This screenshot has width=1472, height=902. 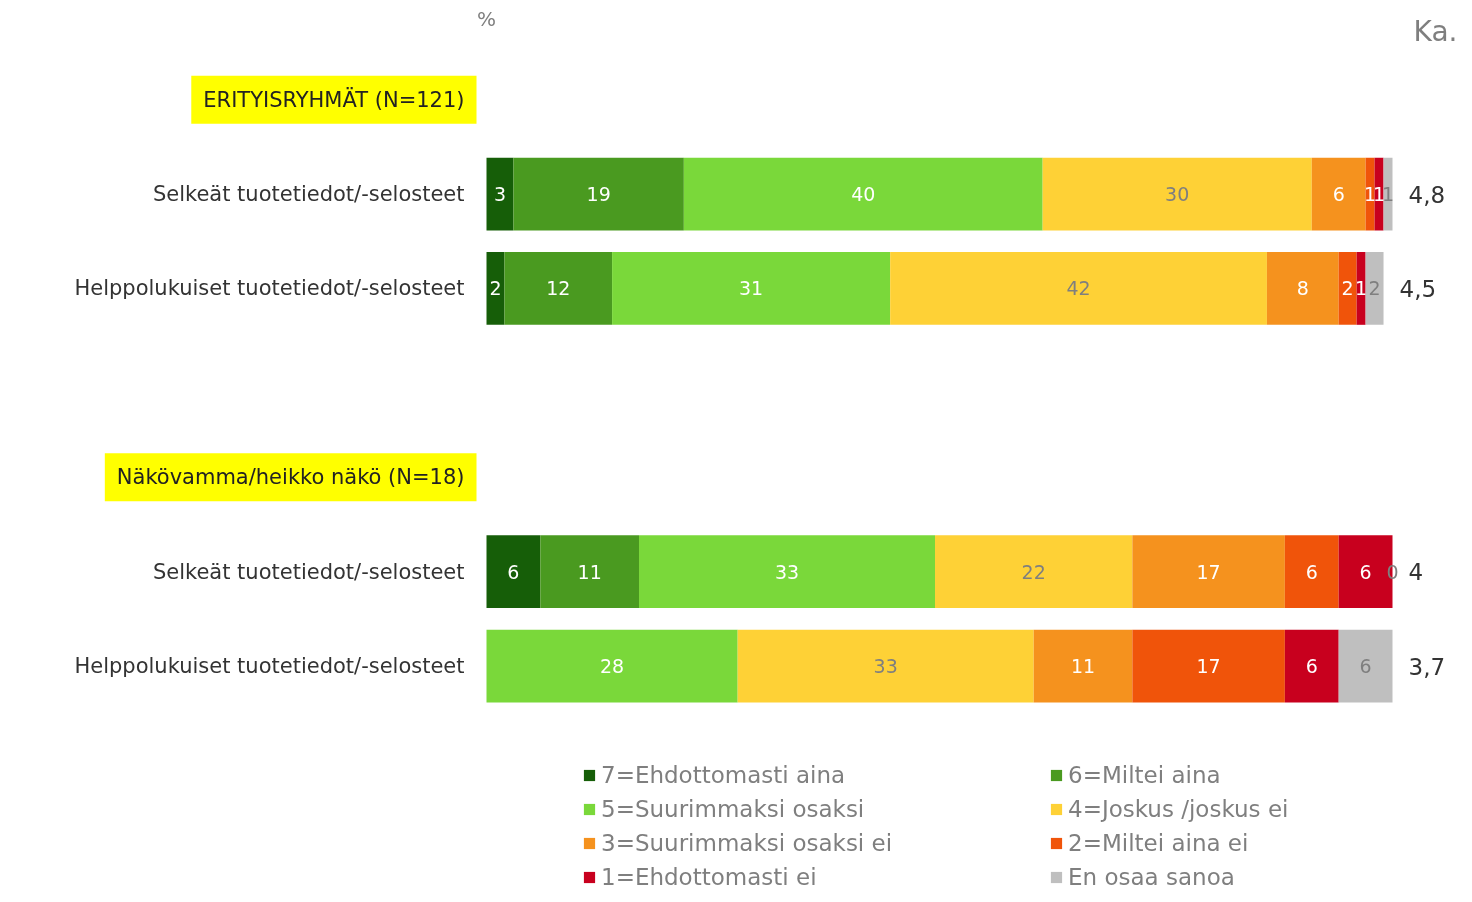 What do you see at coordinates (1159, 843) in the screenshot?
I see `legend-label: 2=Miltei aina ei` at bounding box center [1159, 843].